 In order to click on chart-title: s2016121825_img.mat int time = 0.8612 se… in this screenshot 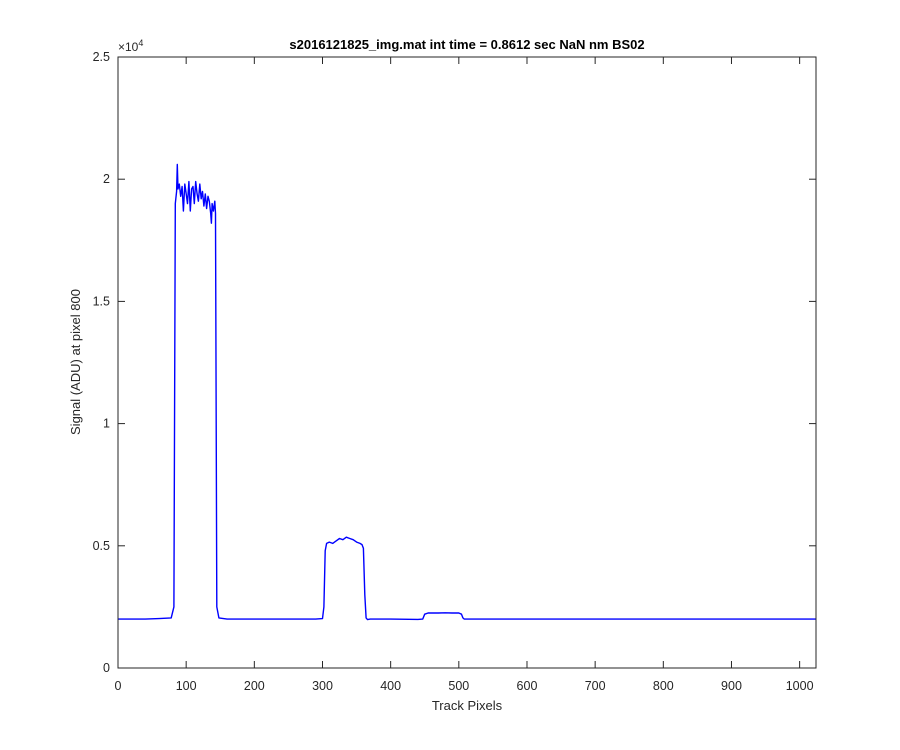, I will do `click(466, 44)`.